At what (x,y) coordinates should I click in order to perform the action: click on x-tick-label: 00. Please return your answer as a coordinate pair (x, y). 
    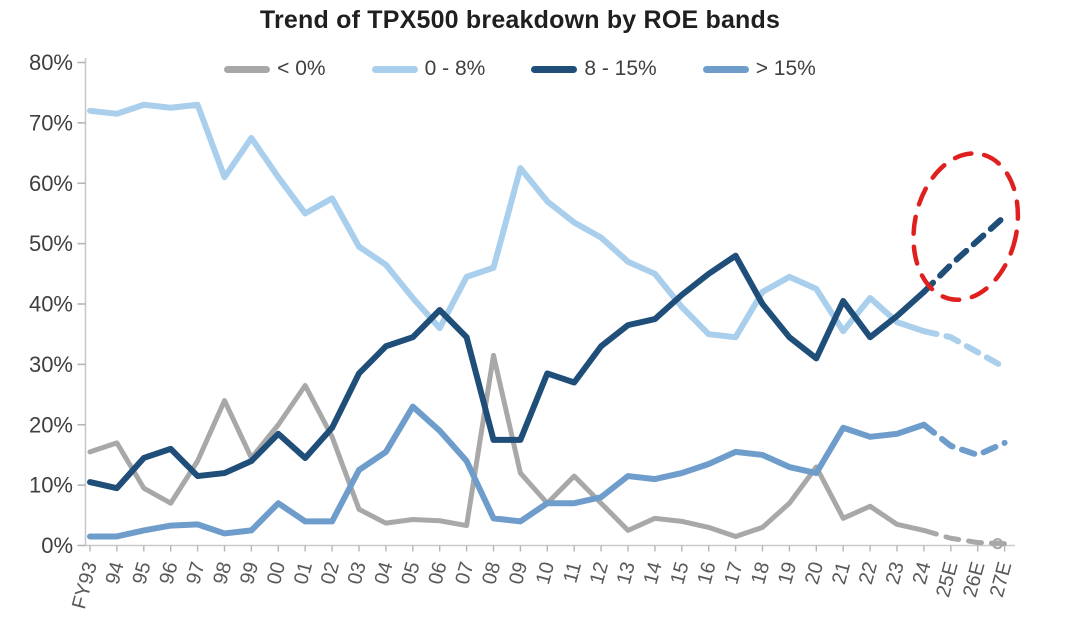
    Looking at the image, I should click on (276, 573).